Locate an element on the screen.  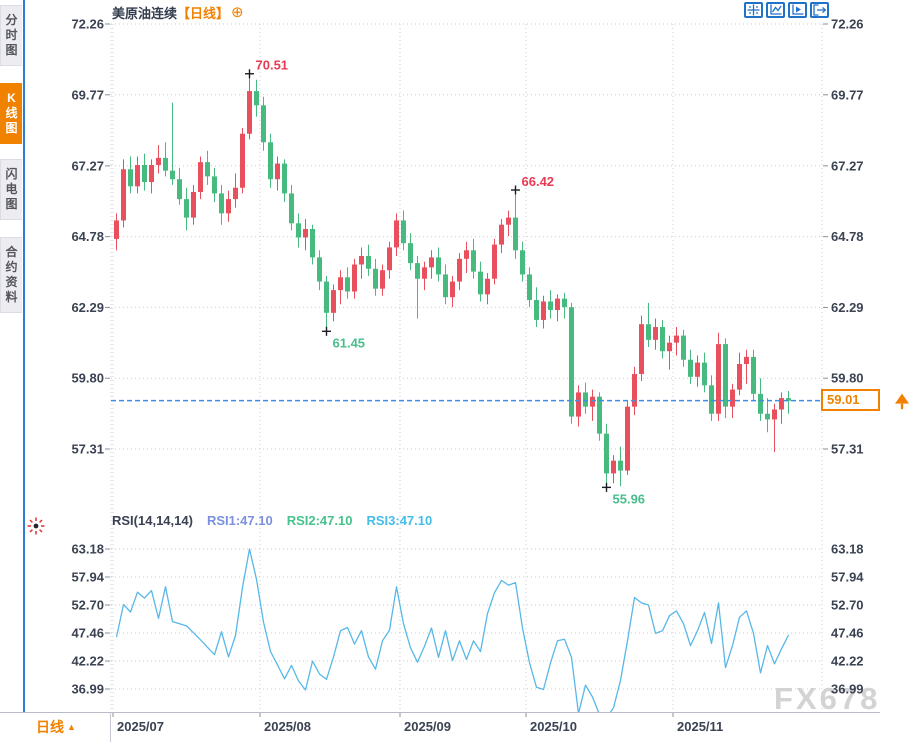
instrument-name: 美原油连续 is located at coordinates (145, 13).